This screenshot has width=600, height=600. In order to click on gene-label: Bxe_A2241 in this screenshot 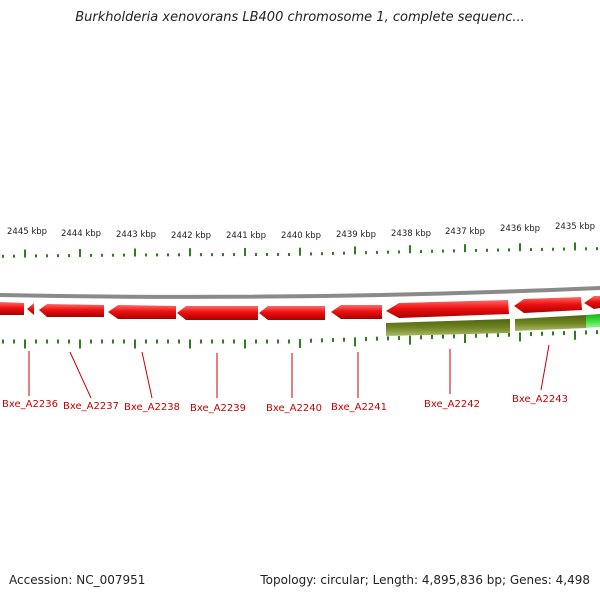, I will do `click(359, 407)`.